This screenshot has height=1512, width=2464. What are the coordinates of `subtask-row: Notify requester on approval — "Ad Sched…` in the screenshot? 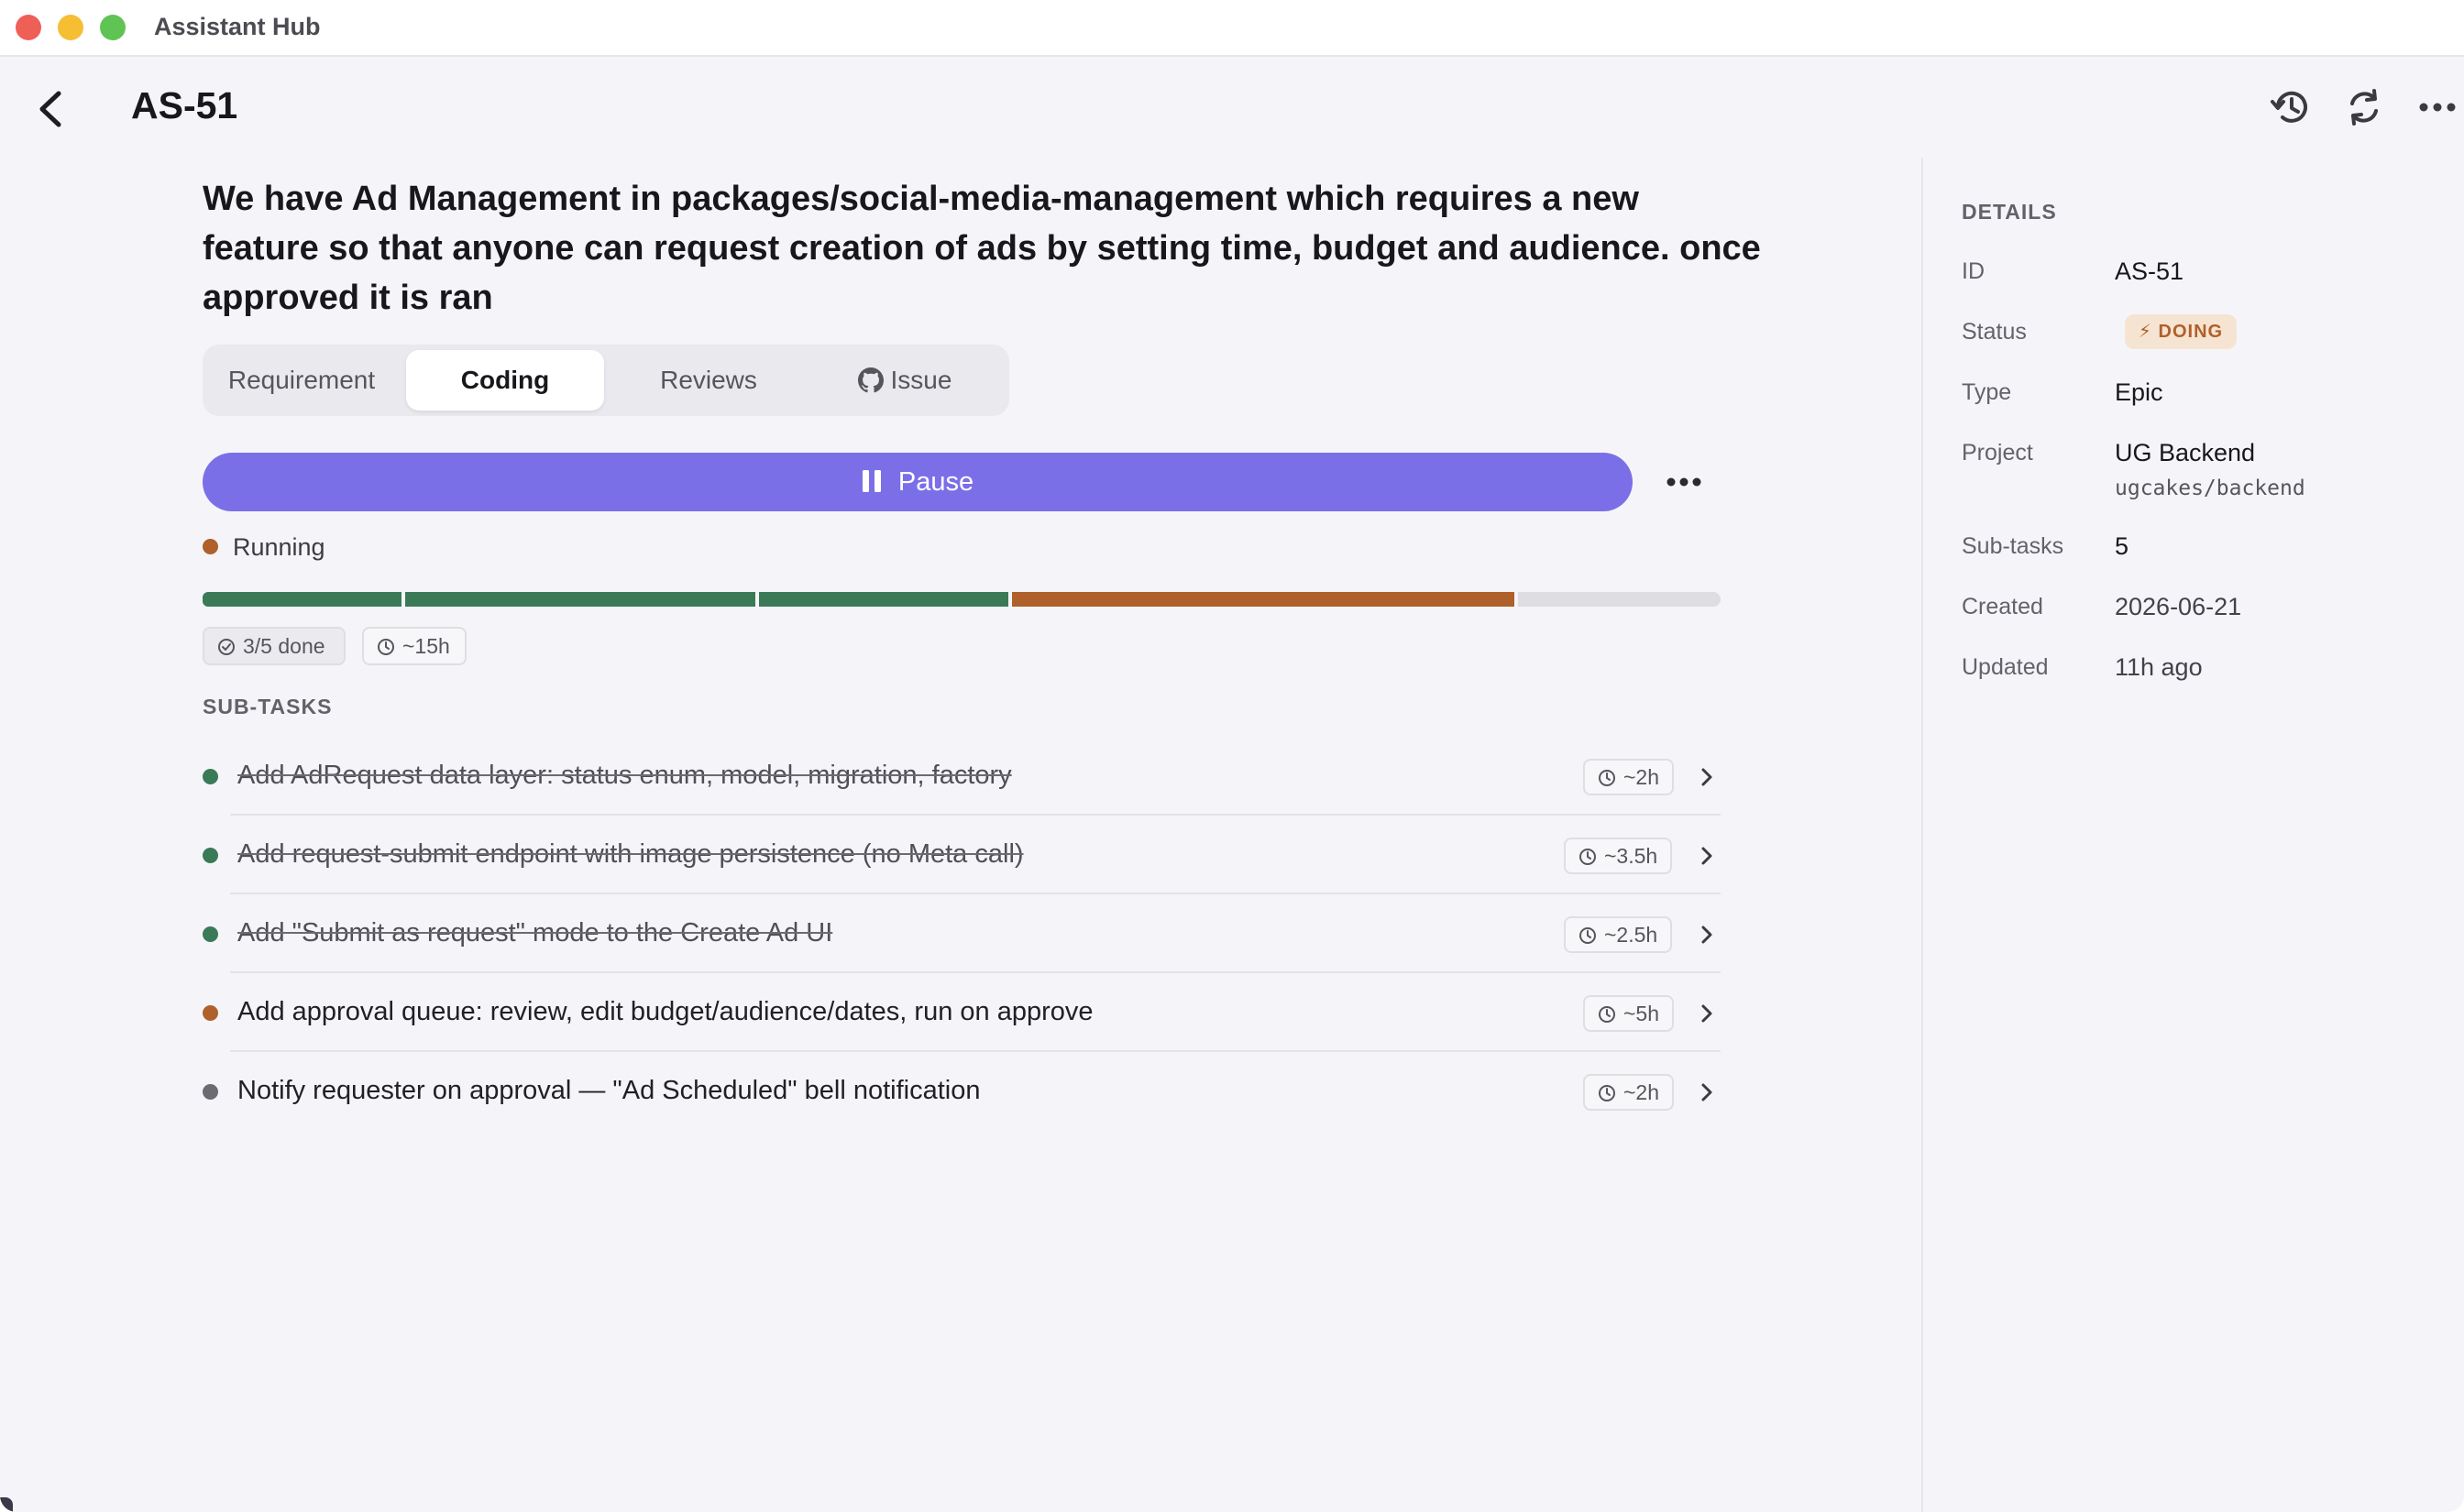 It's located at (962, 1091).